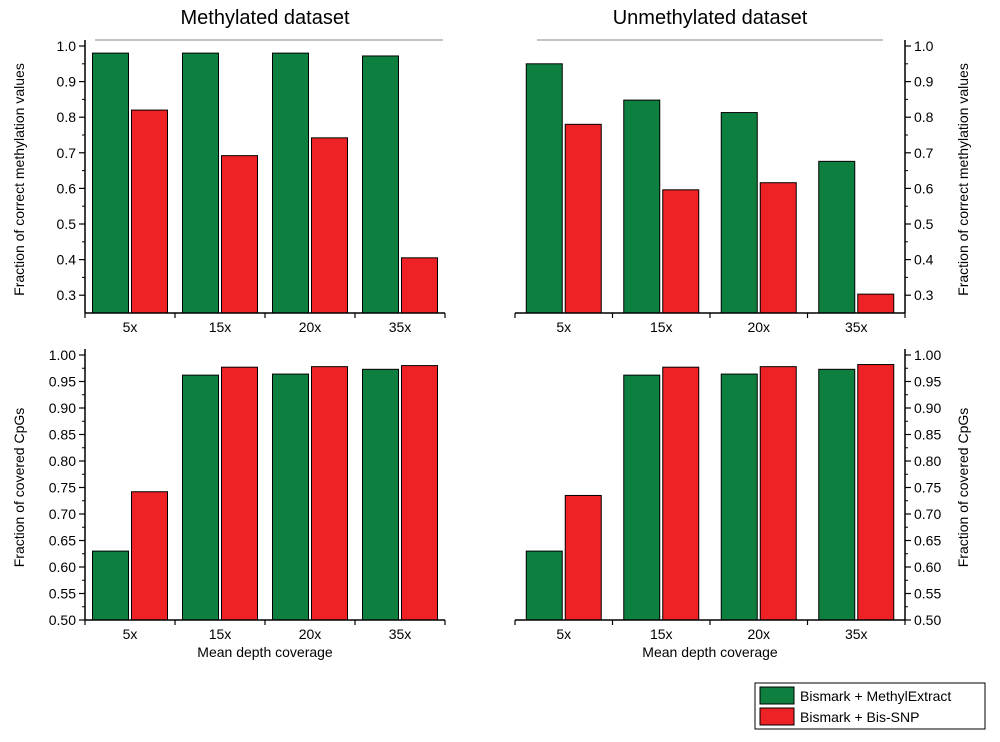 The image size is (1000, 742). What do you see at coordinates (710, 18) in the screenshot?
I see `chart-title: Unmethylated dataset` at bounding box center [710, 18].